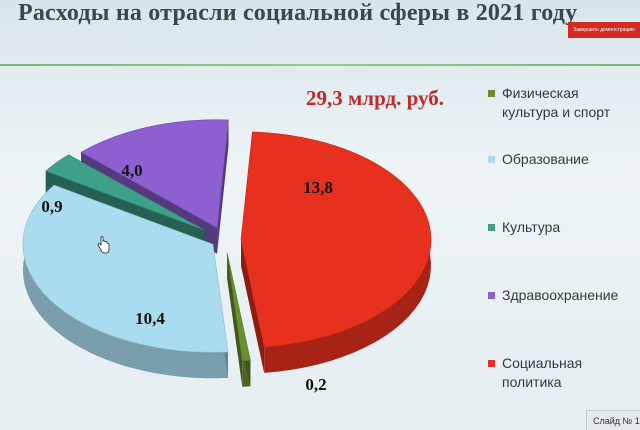 This screenshot has height=430, width=640. I want to click on data-label-3: 0,9, so click(51, 206).